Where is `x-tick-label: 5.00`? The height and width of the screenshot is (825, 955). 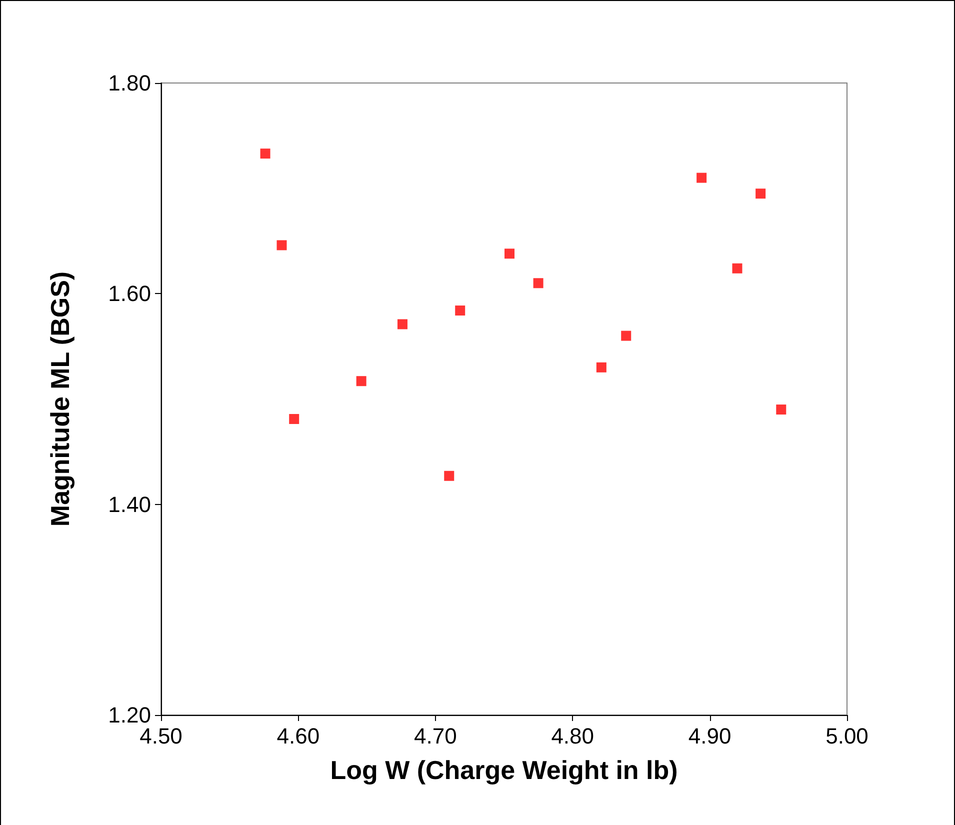
x-tick-label: 5.00 is located at coordinates (847, 736).